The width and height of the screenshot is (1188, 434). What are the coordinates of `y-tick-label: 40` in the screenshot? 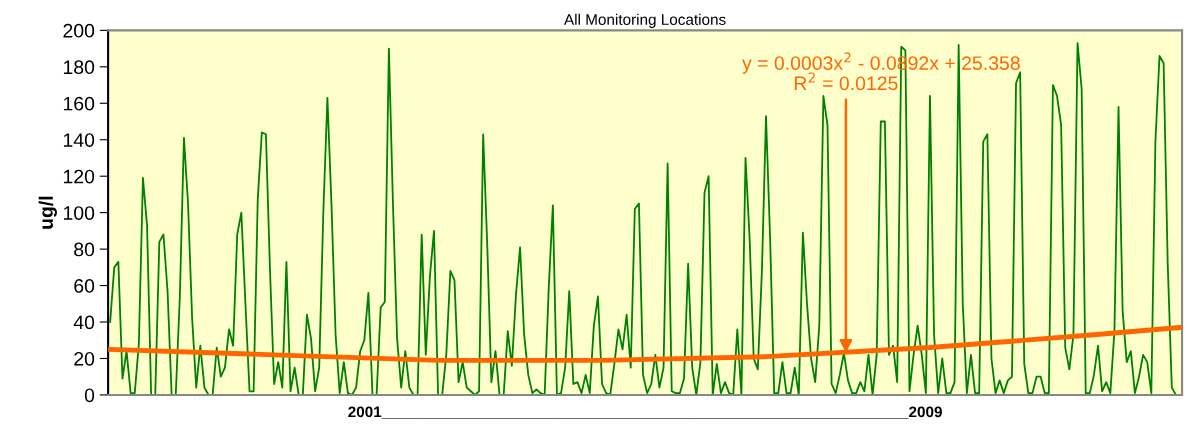 It's located at (84, 322).